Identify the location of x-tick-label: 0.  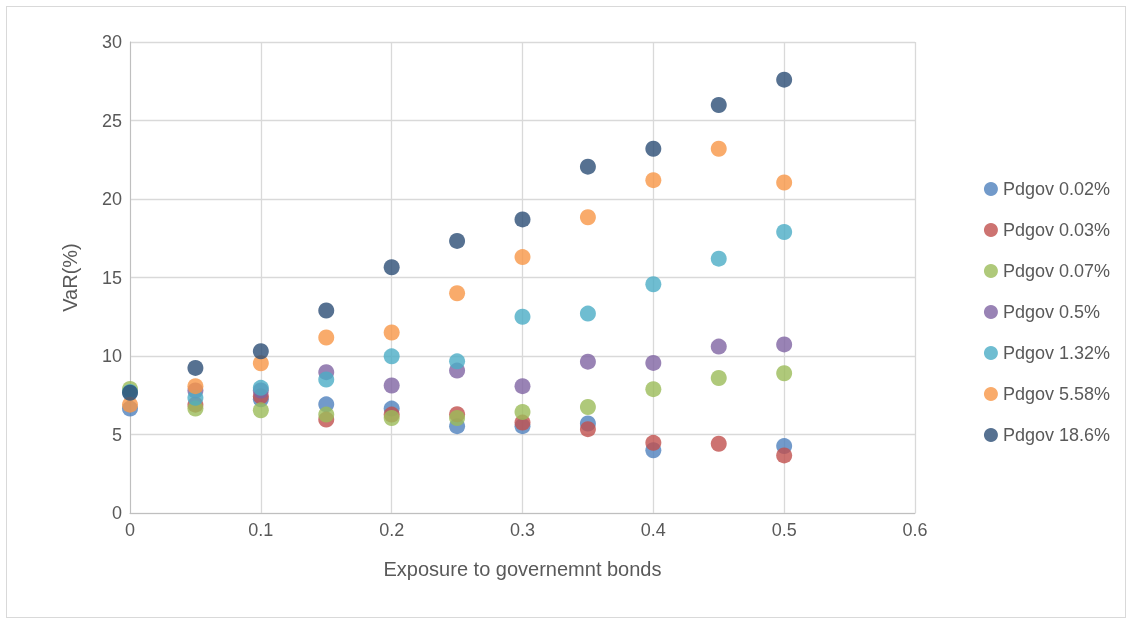
(130, 530).